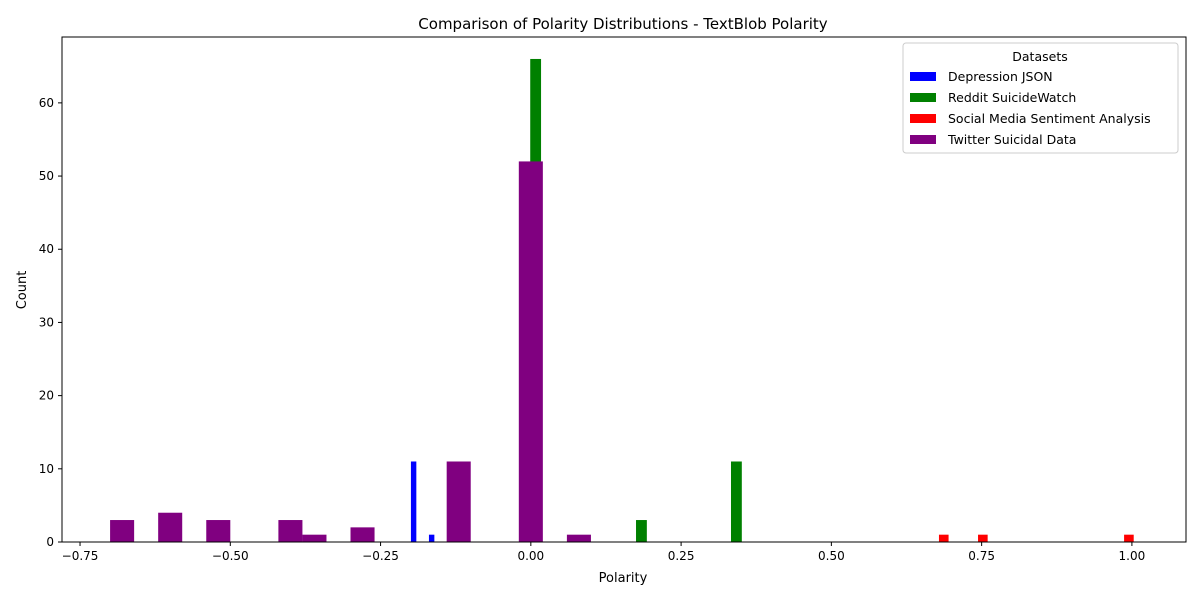 The width and height of the screenshot is (1200, 600). What do you see at coordinates (1011, 139) in the screenshot?
I see `legend-label-3: Twitter Suicidal Data` at bounding box center [1011, 139].